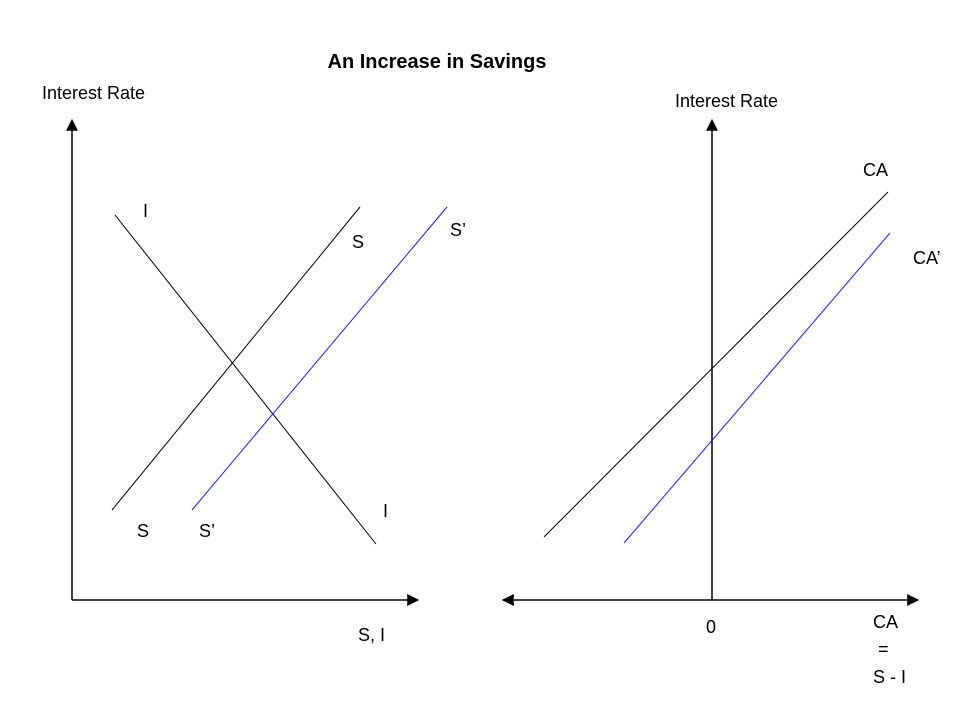 This screenshot has height=725, width=960. What do you see at coordinates (883, 649) in the screenshot?
I see `right-x-axis-label-line-2: =` at bounding box center [883, 649].